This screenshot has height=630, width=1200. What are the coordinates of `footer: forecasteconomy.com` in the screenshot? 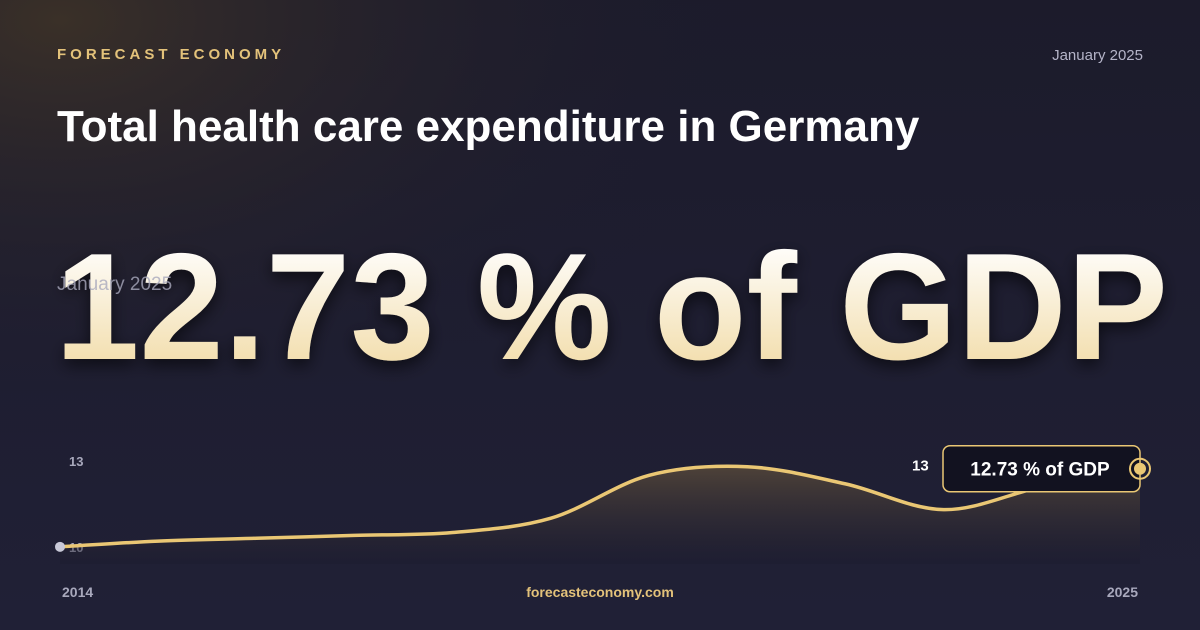 It's located at (600, 592).